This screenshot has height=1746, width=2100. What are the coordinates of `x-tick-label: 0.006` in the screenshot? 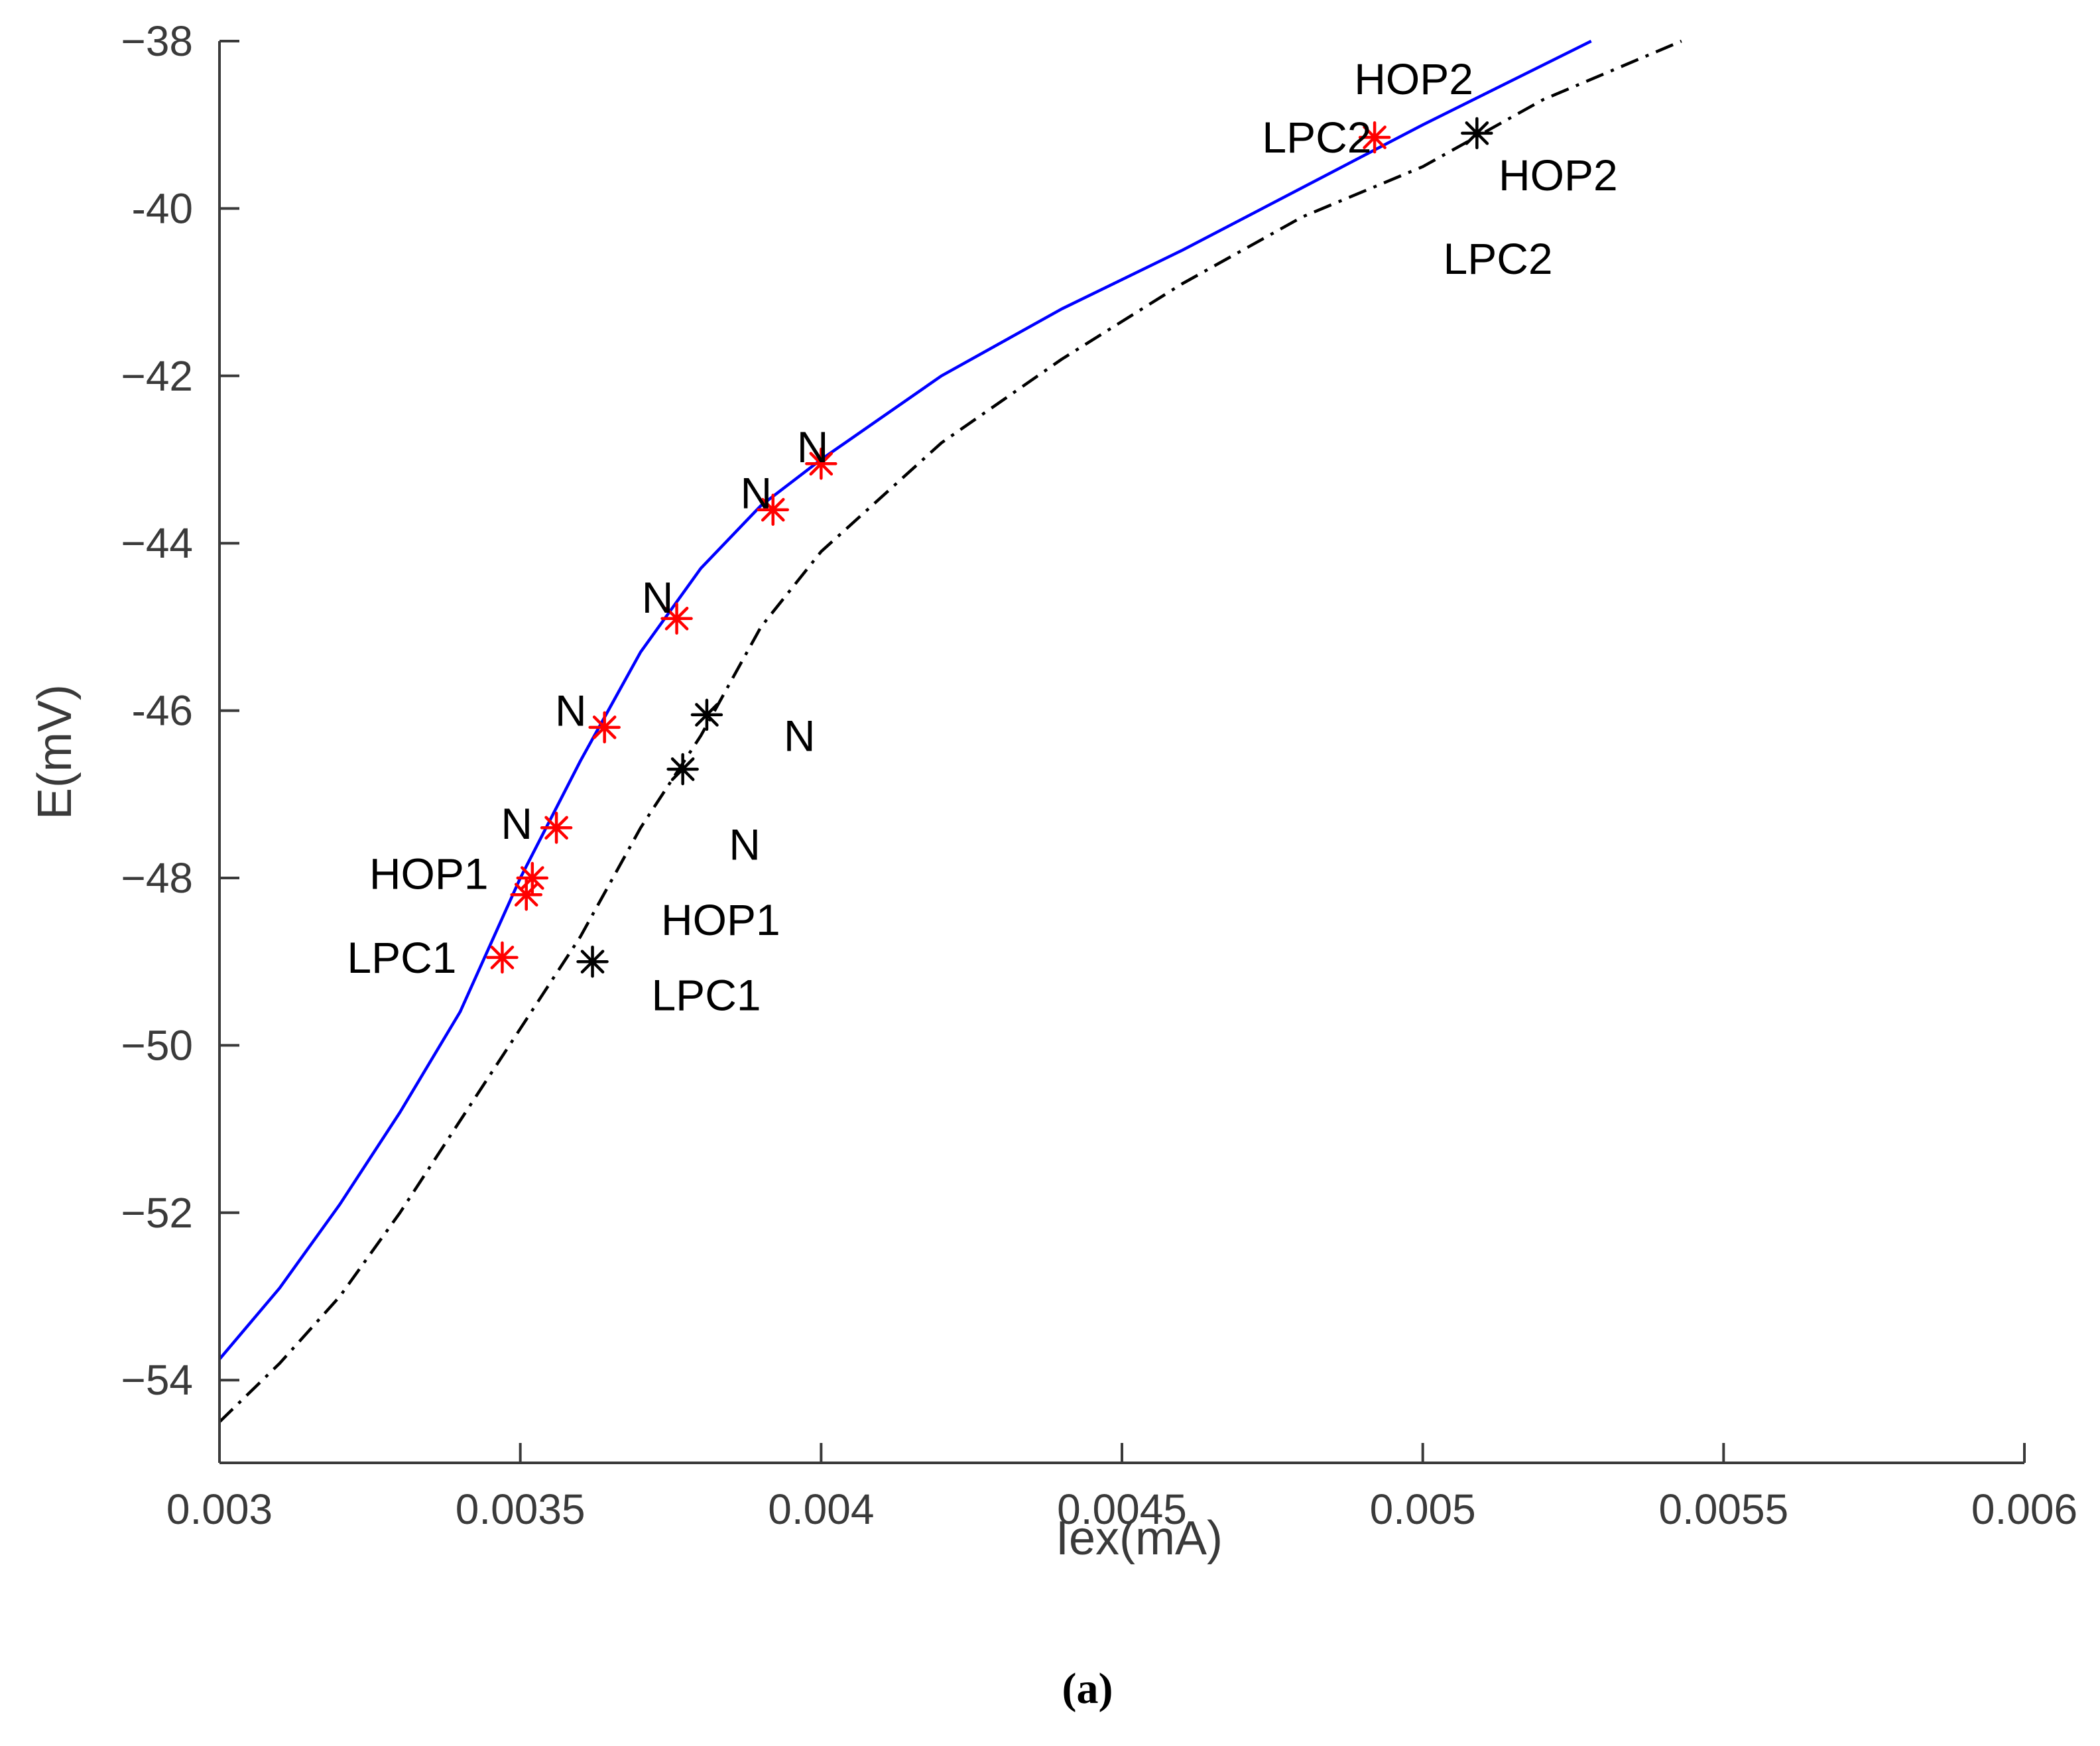 It's located at (2024, 1509).